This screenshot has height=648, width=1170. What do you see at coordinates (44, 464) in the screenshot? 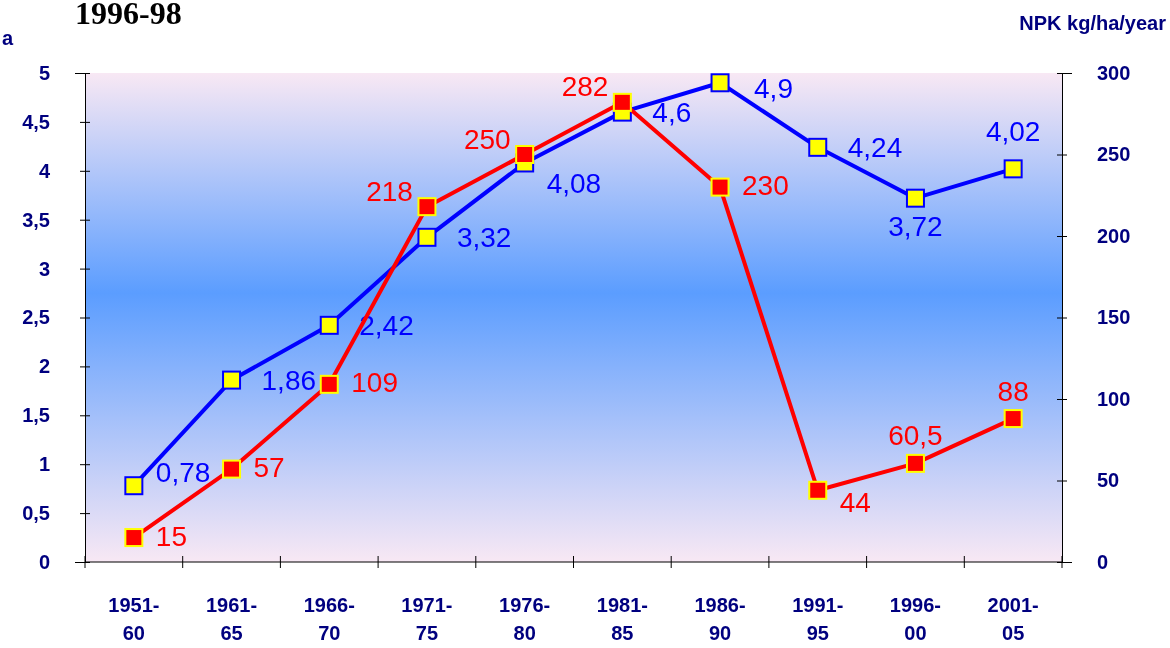
I see `y-tick-label: 1` at bounding box center [44, 464].